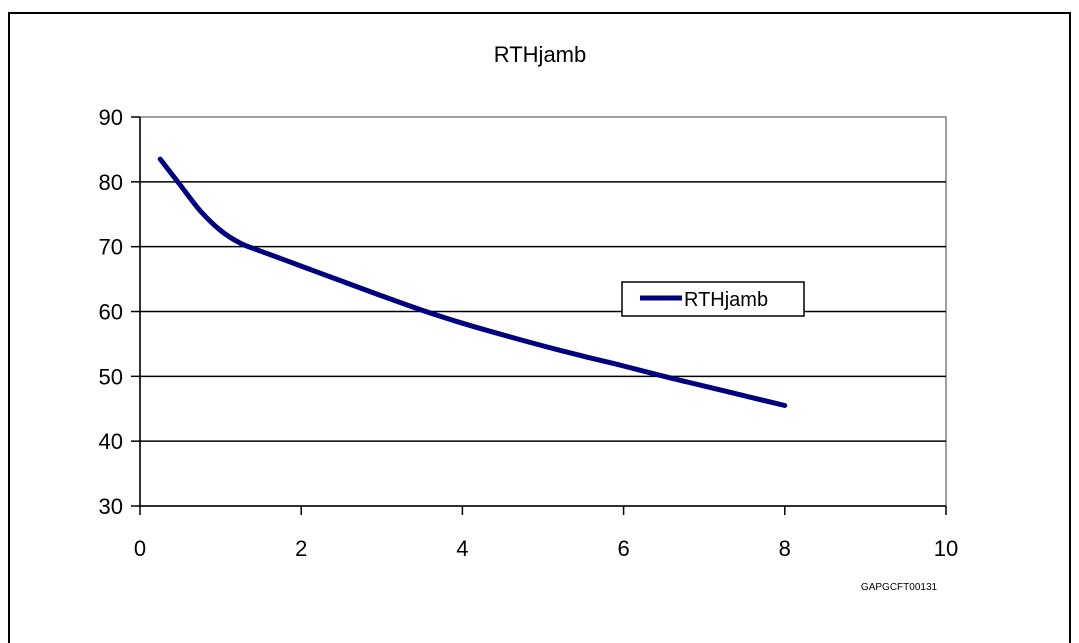  Describe the element at coordinates (946, 548) in the screenshot. I see `x-tick-label: 10` at that location.